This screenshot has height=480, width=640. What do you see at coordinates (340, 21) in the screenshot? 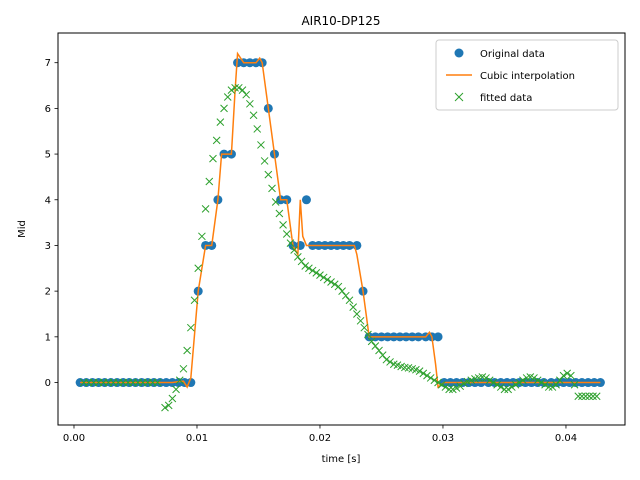
I see `chart-title: AIR10-DP125` at bounding box center [340, 21].